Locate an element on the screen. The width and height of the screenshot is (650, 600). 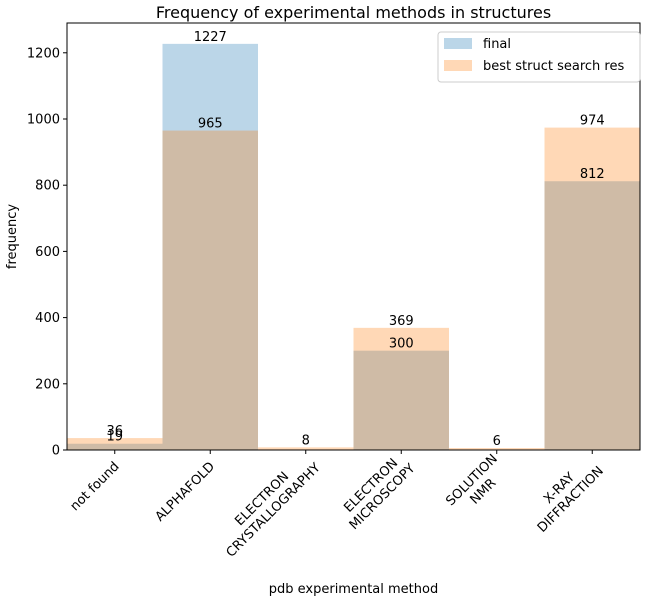
x-tick-label-3: ELECTRONMICROSCOPY is located at coordinates (376, 491).